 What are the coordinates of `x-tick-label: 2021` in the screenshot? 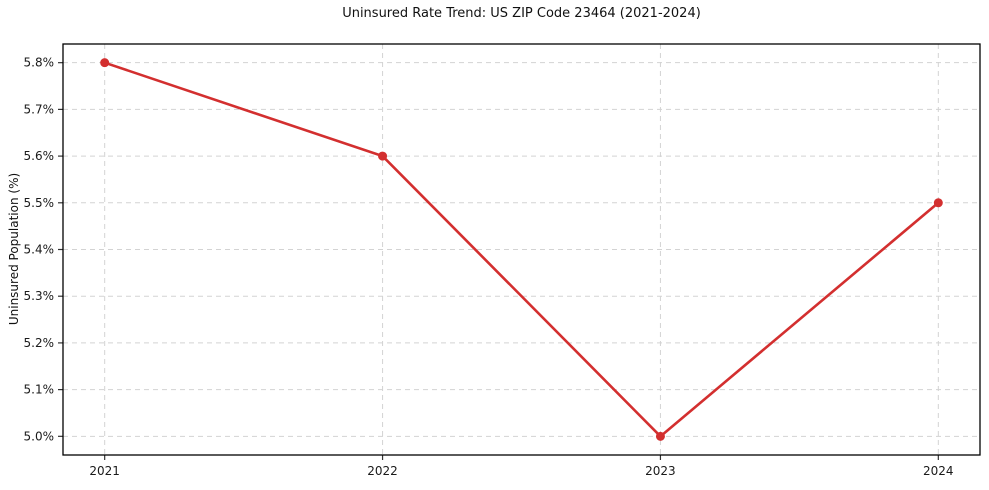 It's located at (104, 471).